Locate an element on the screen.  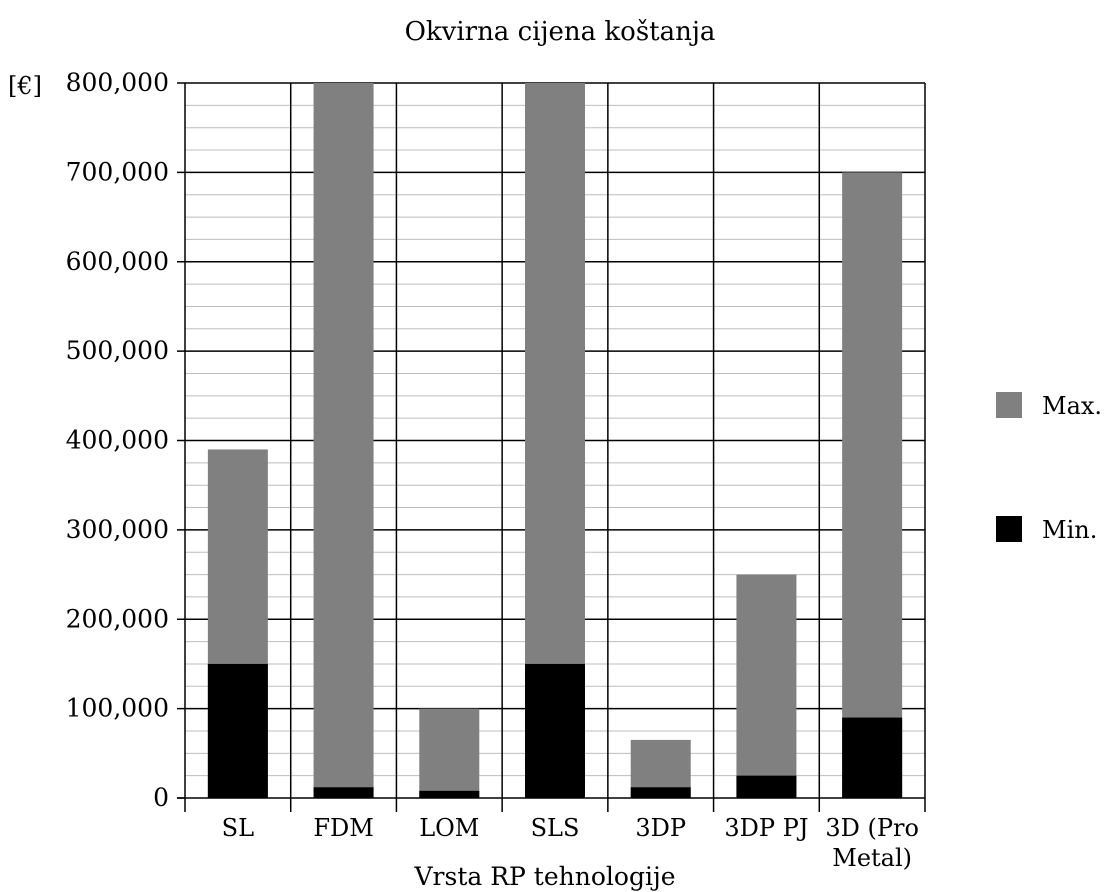
category-label-line: Metal) is located at coordinates (872, 858).